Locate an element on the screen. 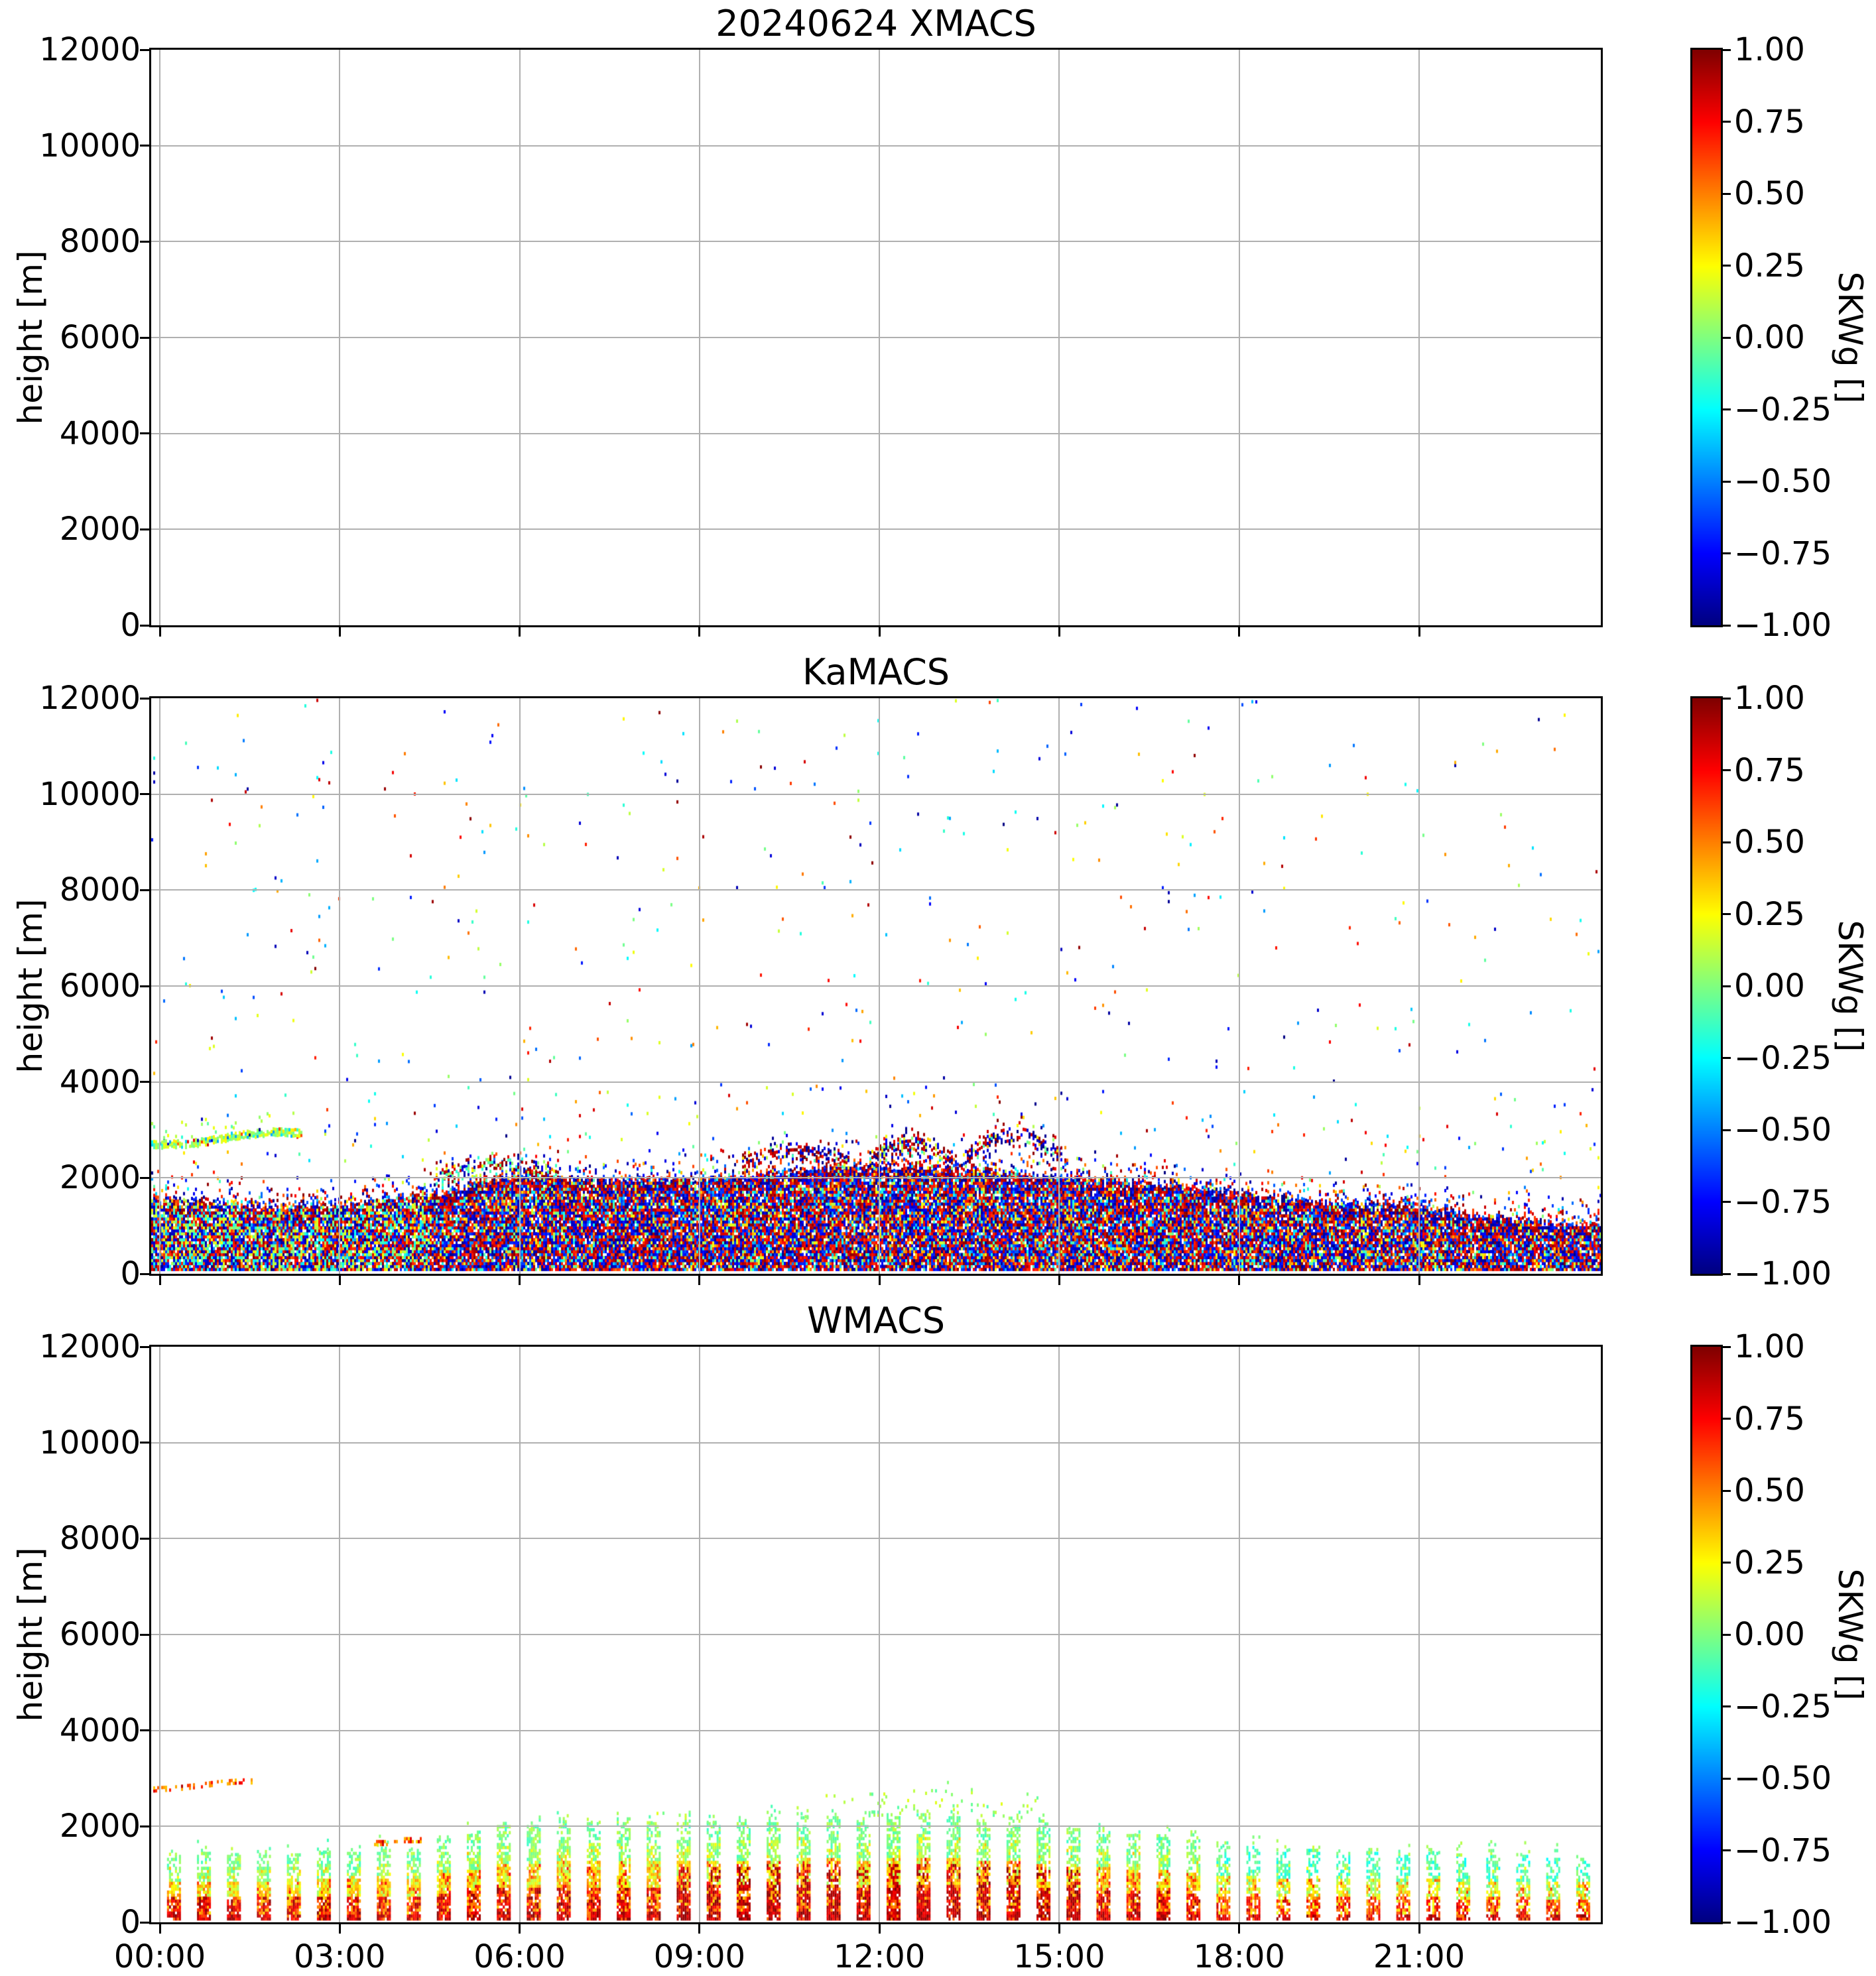  y-tick-label: 8000 is located at coordinates (100, 890).